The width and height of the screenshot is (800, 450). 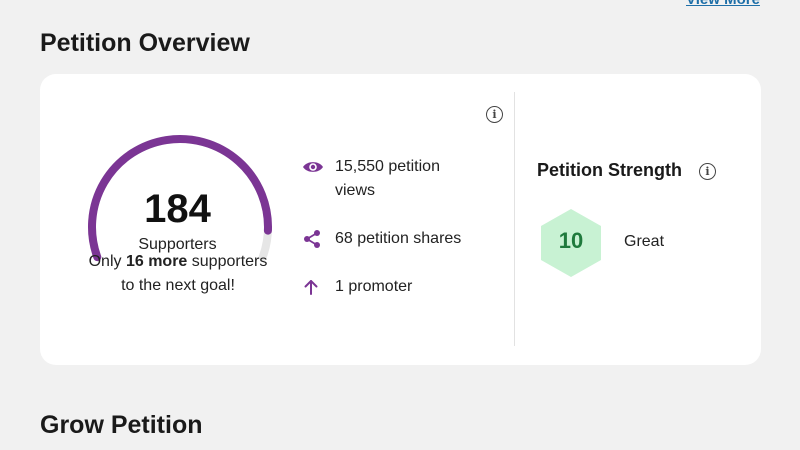 I want to click on stat-shares: 68 petition shares, so click(x=381, y=239).